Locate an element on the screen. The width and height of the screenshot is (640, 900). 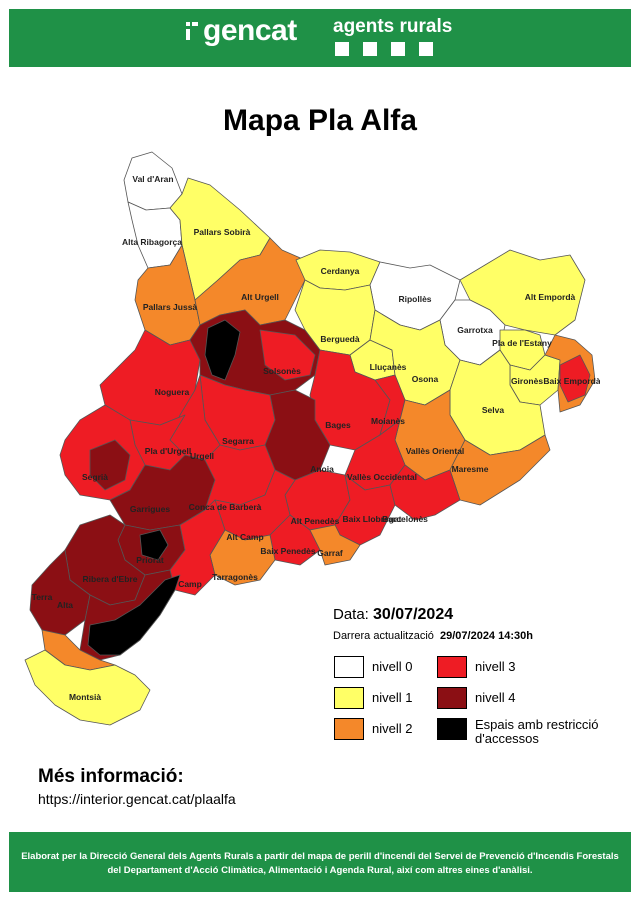
label-bages: Bages is located at coordinates (338, 425).